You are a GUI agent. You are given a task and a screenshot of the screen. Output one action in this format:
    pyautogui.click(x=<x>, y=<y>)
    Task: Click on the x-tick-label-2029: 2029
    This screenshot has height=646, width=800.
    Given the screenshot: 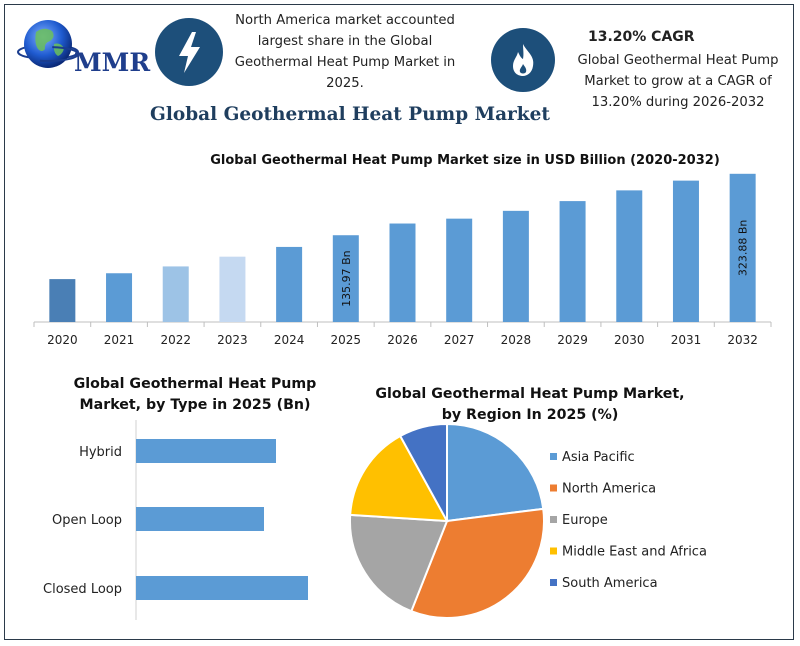 What is the action you would take?
    pyautogui.click(x=572, y=340)
    